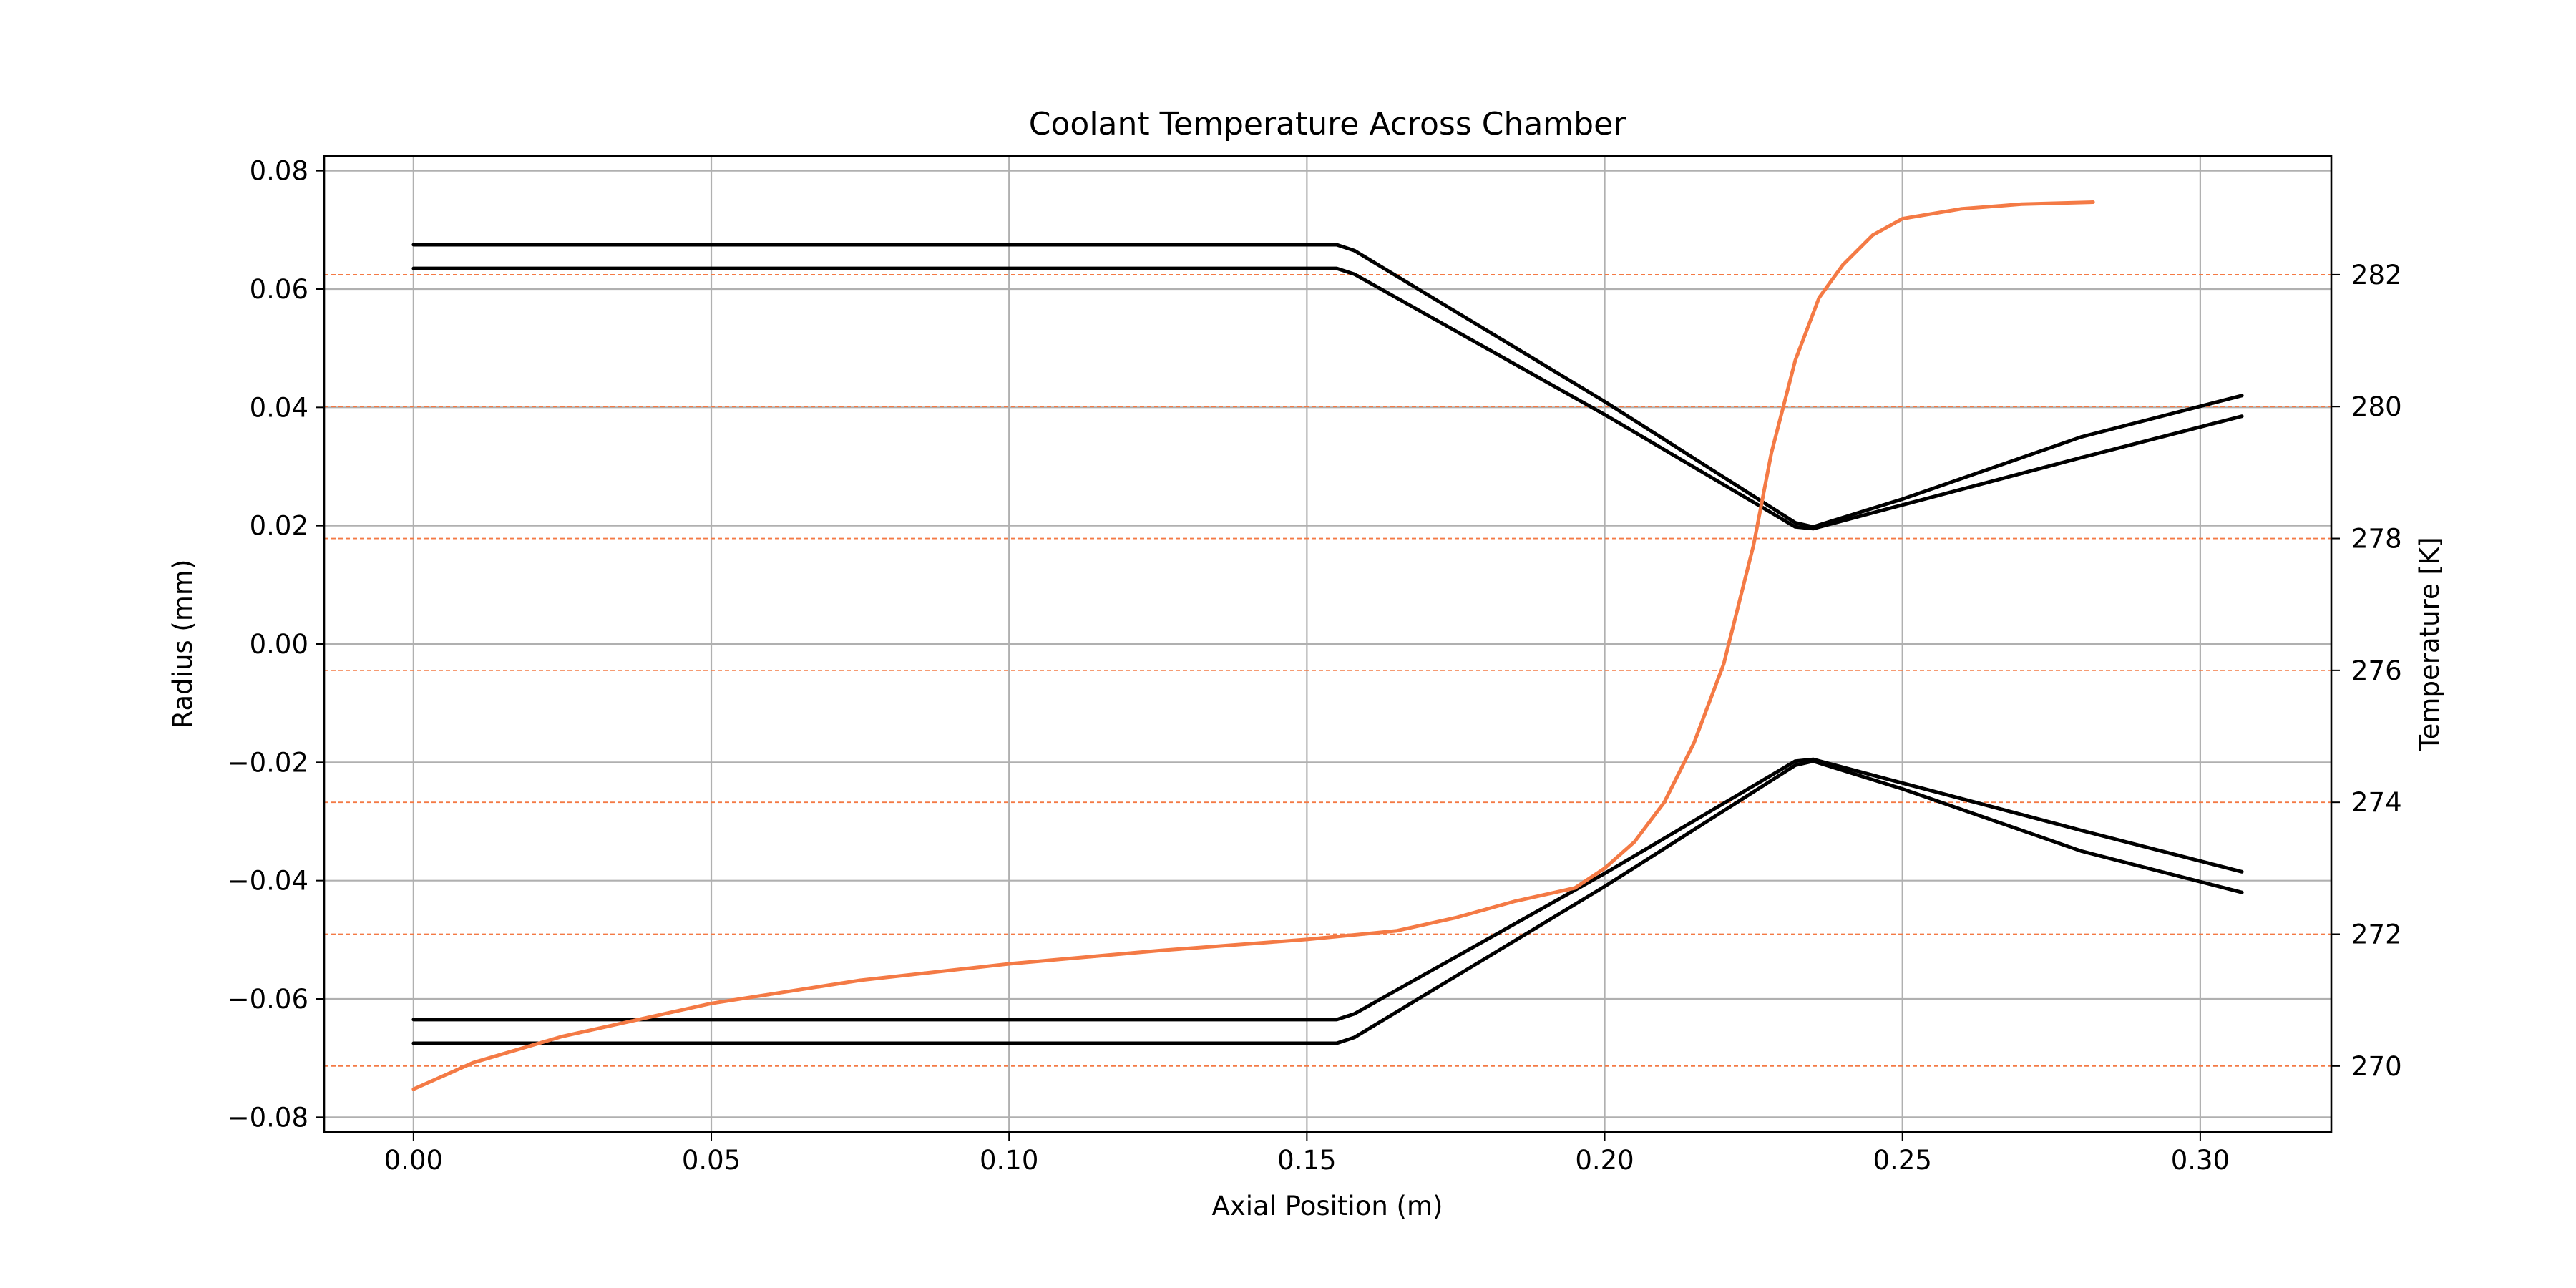 The width and height of the screenshot is (2576, 1288). Describe the element at coordinates (279, 407) in the screenshot. I see `y-tick-label: 0.04` at that location.